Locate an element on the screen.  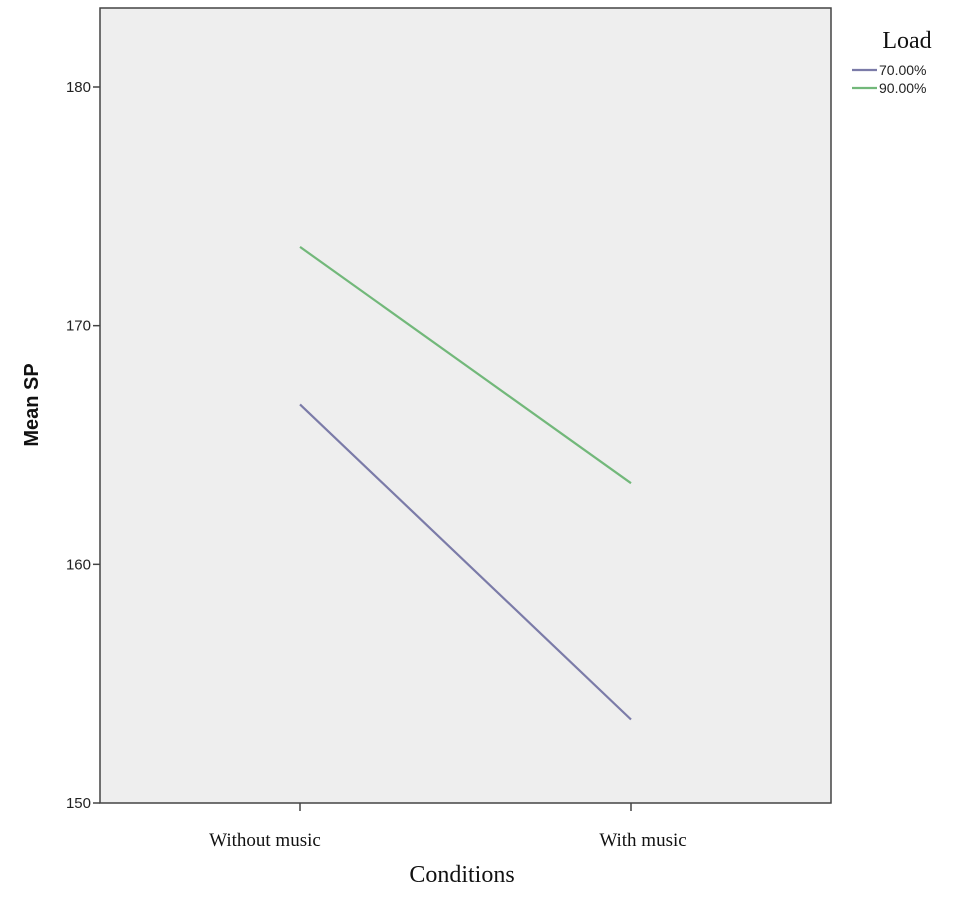
x-axis-label: Conditions is located at coordinates (461, 875).